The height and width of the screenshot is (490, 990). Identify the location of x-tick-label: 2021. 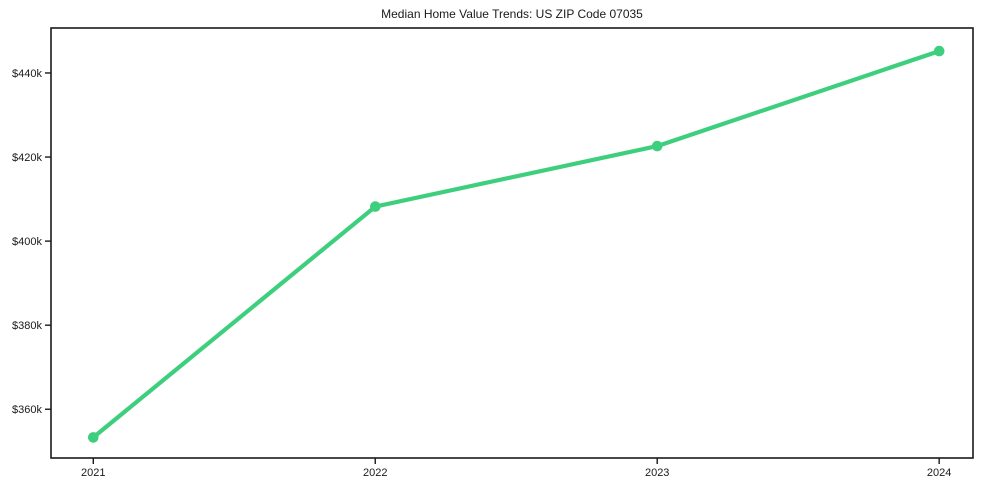
(93, 473).